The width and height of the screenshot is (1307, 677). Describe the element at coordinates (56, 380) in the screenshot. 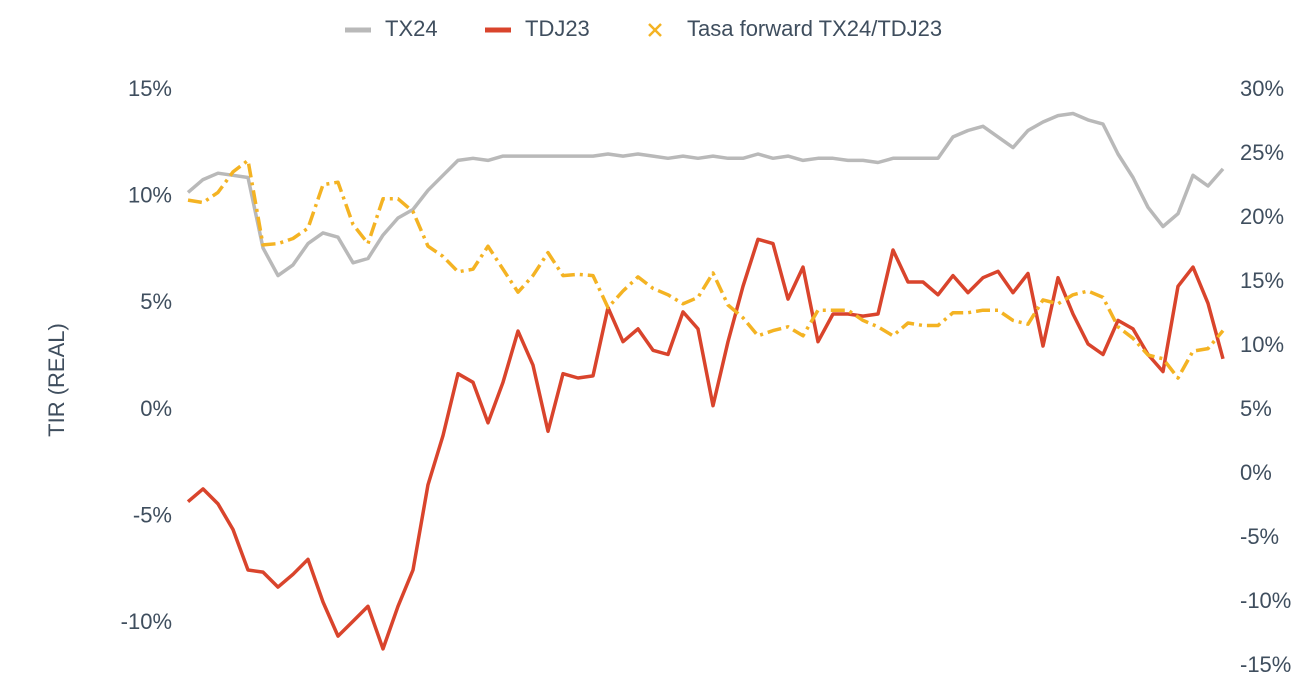

I see `y-axis-title: TIR (REAL)` at that location.